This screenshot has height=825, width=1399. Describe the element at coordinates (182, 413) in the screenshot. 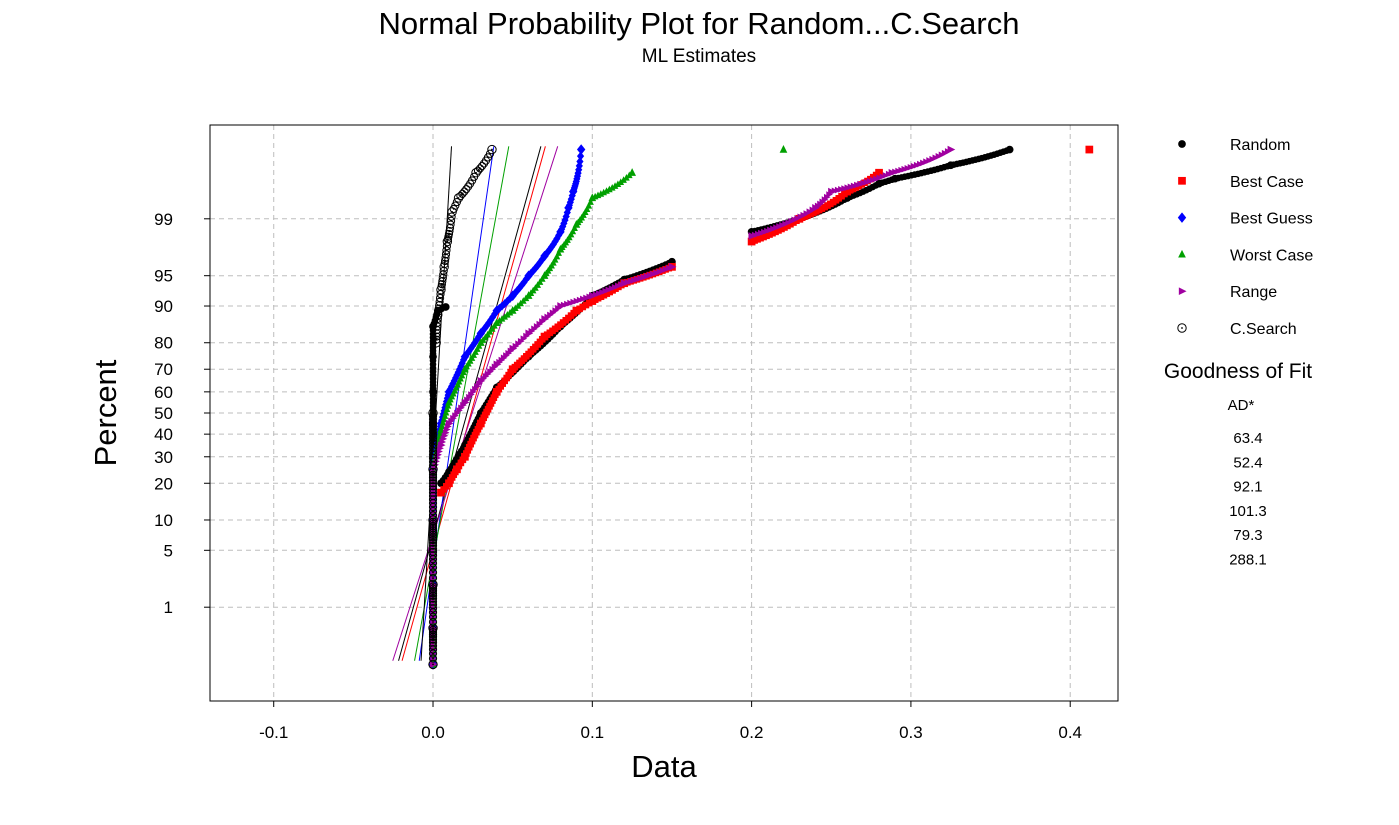

I see `y-axis: 1 5 10 20 30 40 50 60 70 80 90 95 99` at that location.